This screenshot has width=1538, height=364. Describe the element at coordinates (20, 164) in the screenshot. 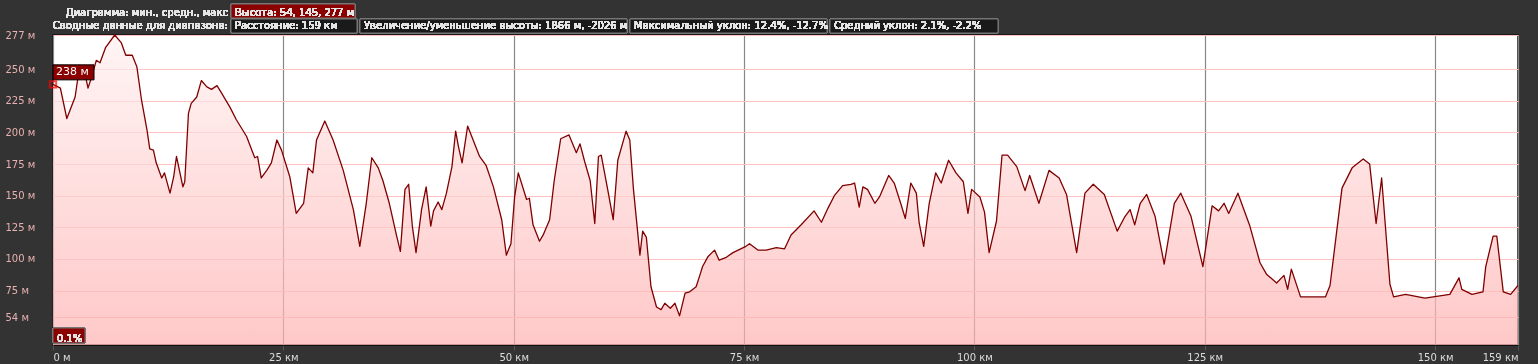

I see `y-tick-label: 175 м` at that location.